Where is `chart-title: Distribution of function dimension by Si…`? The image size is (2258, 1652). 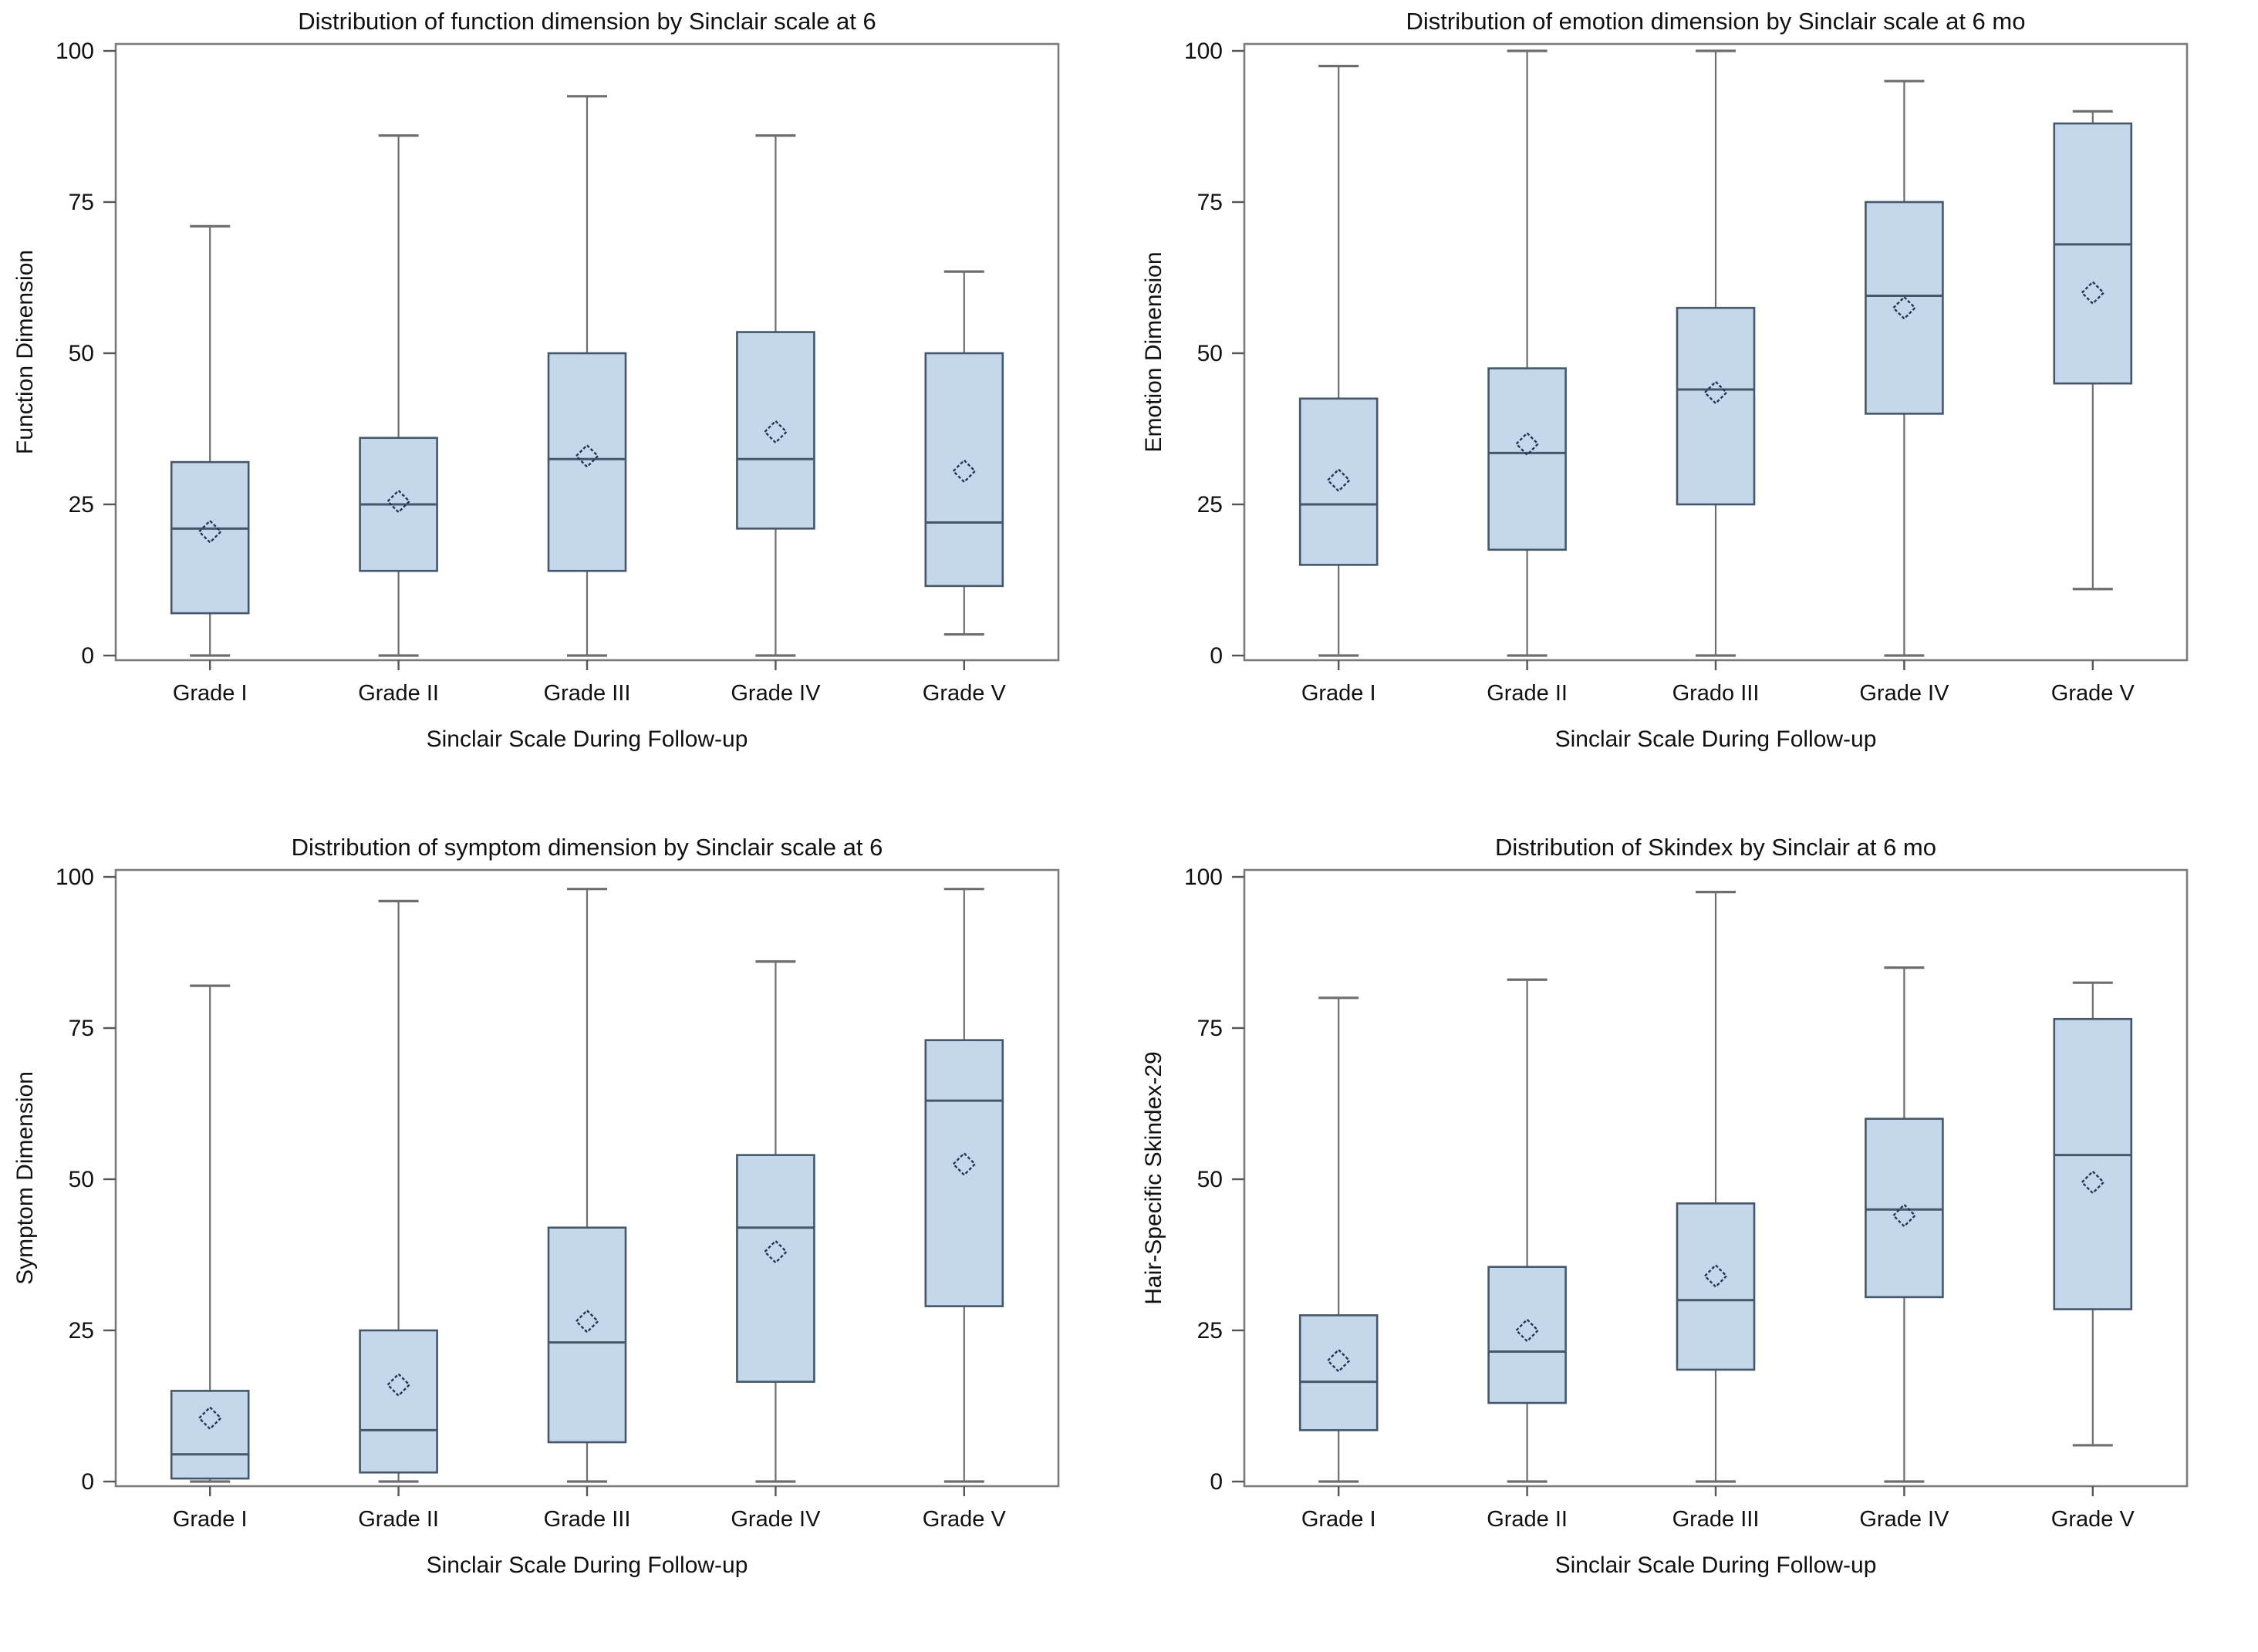 chart-title: Distribution of function dimension by Si… is located at coordinates (587, 22).